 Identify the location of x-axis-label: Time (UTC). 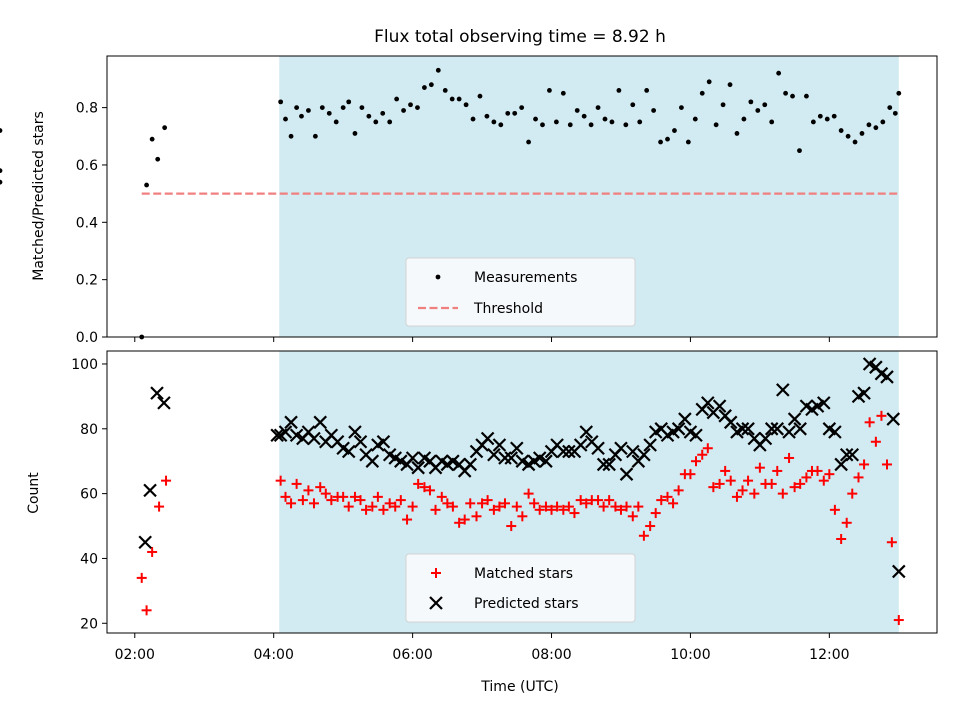
(519, 687).